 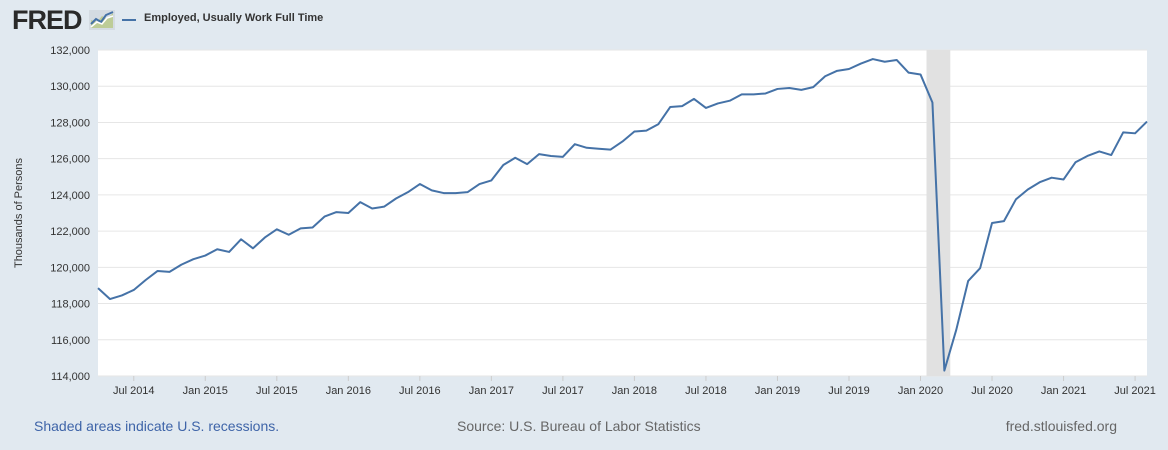 What do you see at coordinates (491, 391) in the screenshot?
I see `x-tick-label: Jan 2017` at bounding box center [491, 391].